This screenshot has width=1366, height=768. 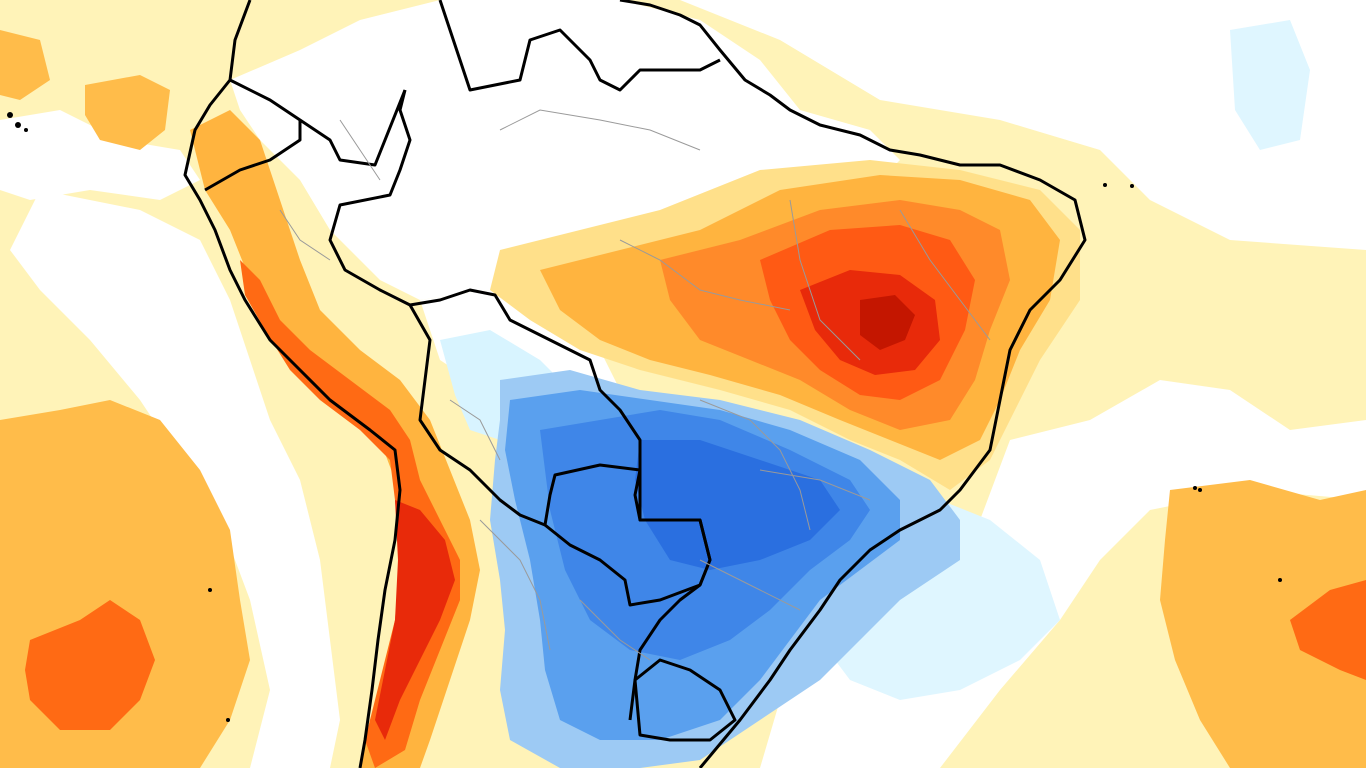 I want to click on pacific-warm-patch-nw, so click(x=127, y=112).